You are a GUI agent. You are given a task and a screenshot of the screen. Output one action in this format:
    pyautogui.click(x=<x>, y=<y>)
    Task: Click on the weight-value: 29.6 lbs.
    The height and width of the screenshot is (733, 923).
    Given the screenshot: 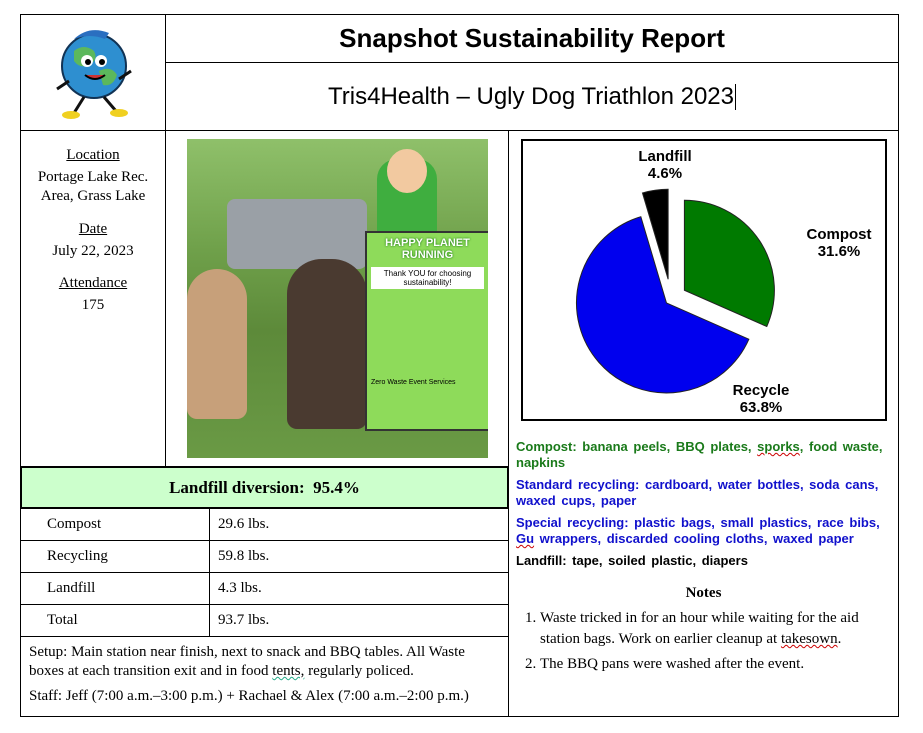 What is the action you would take?
    pyautogui.click(x=244, y=524)
    